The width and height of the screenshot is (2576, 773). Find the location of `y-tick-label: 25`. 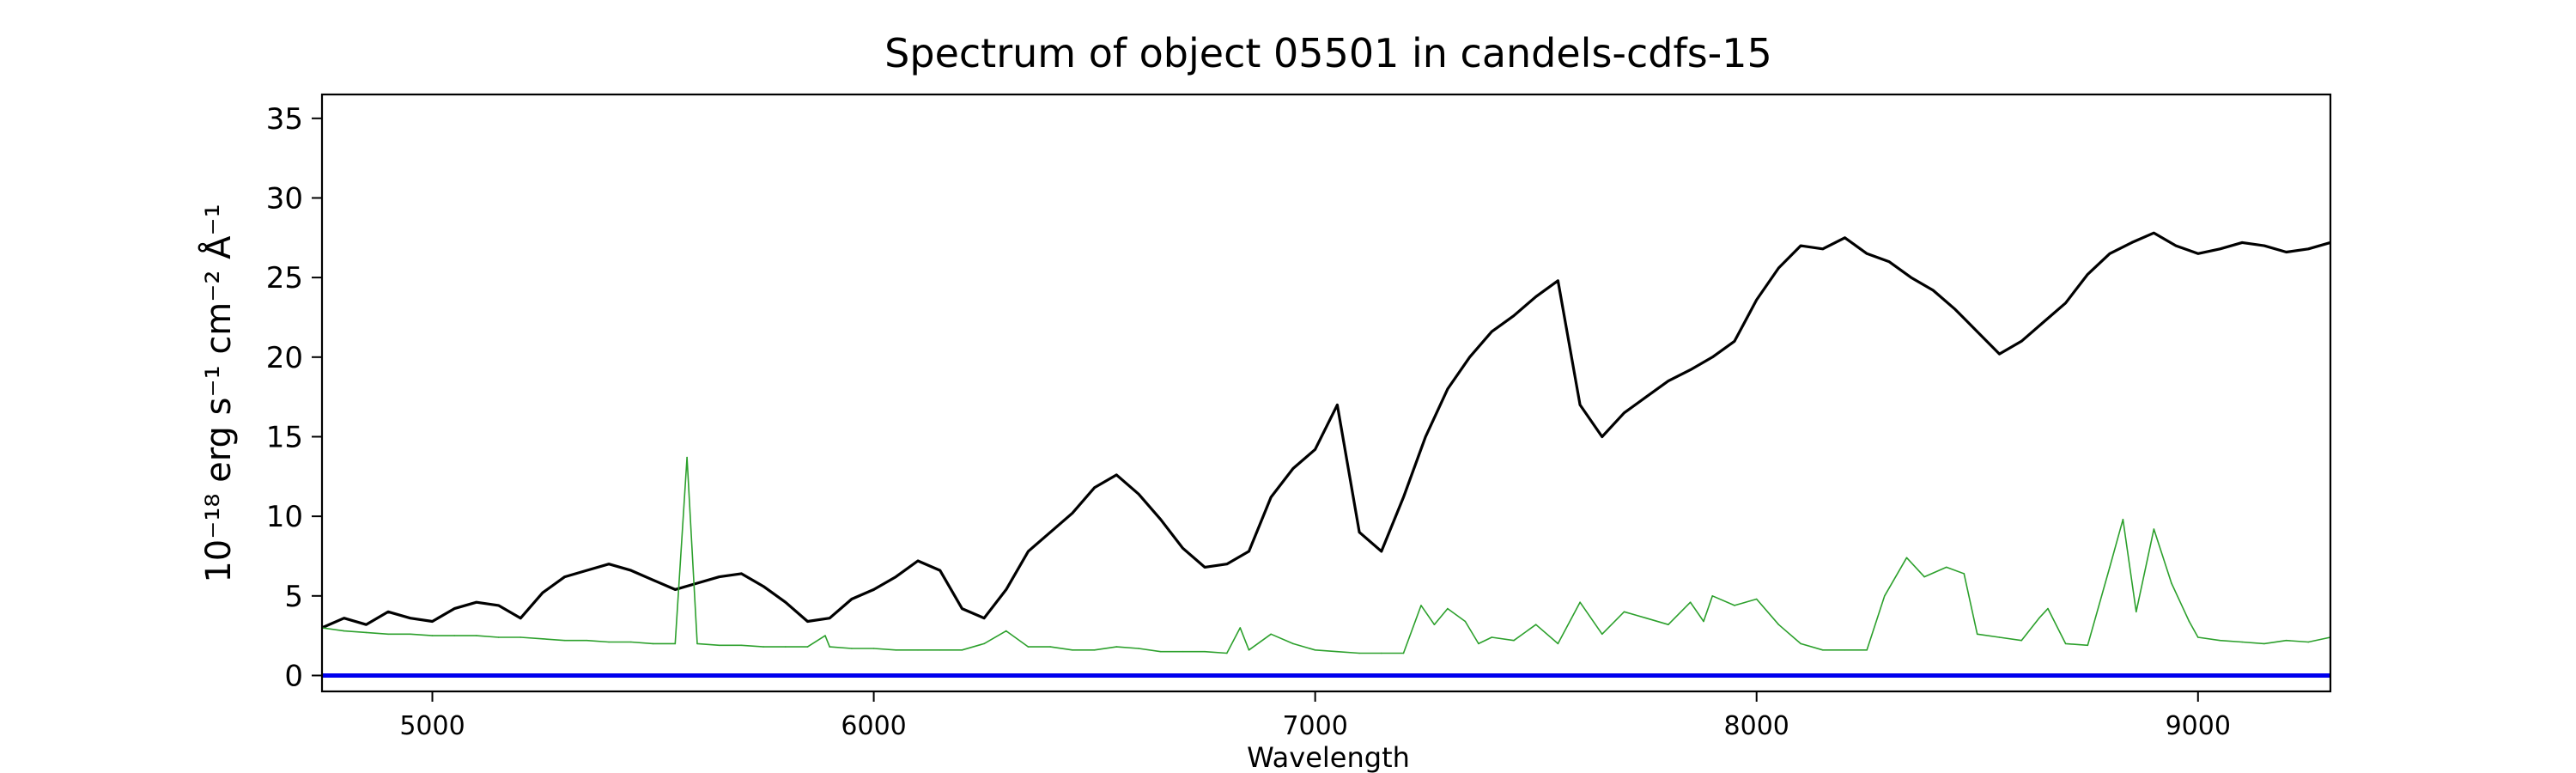

y-tick-label: 25 is located at coordinates (284, 278).